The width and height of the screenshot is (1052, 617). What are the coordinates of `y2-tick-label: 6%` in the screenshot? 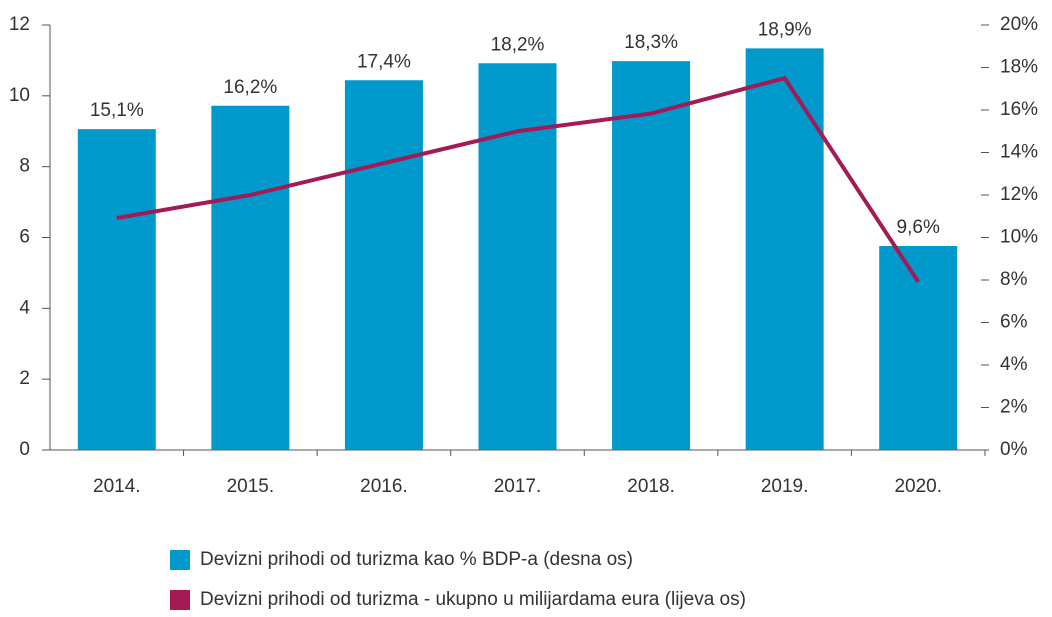 It's located at (1014, 322).